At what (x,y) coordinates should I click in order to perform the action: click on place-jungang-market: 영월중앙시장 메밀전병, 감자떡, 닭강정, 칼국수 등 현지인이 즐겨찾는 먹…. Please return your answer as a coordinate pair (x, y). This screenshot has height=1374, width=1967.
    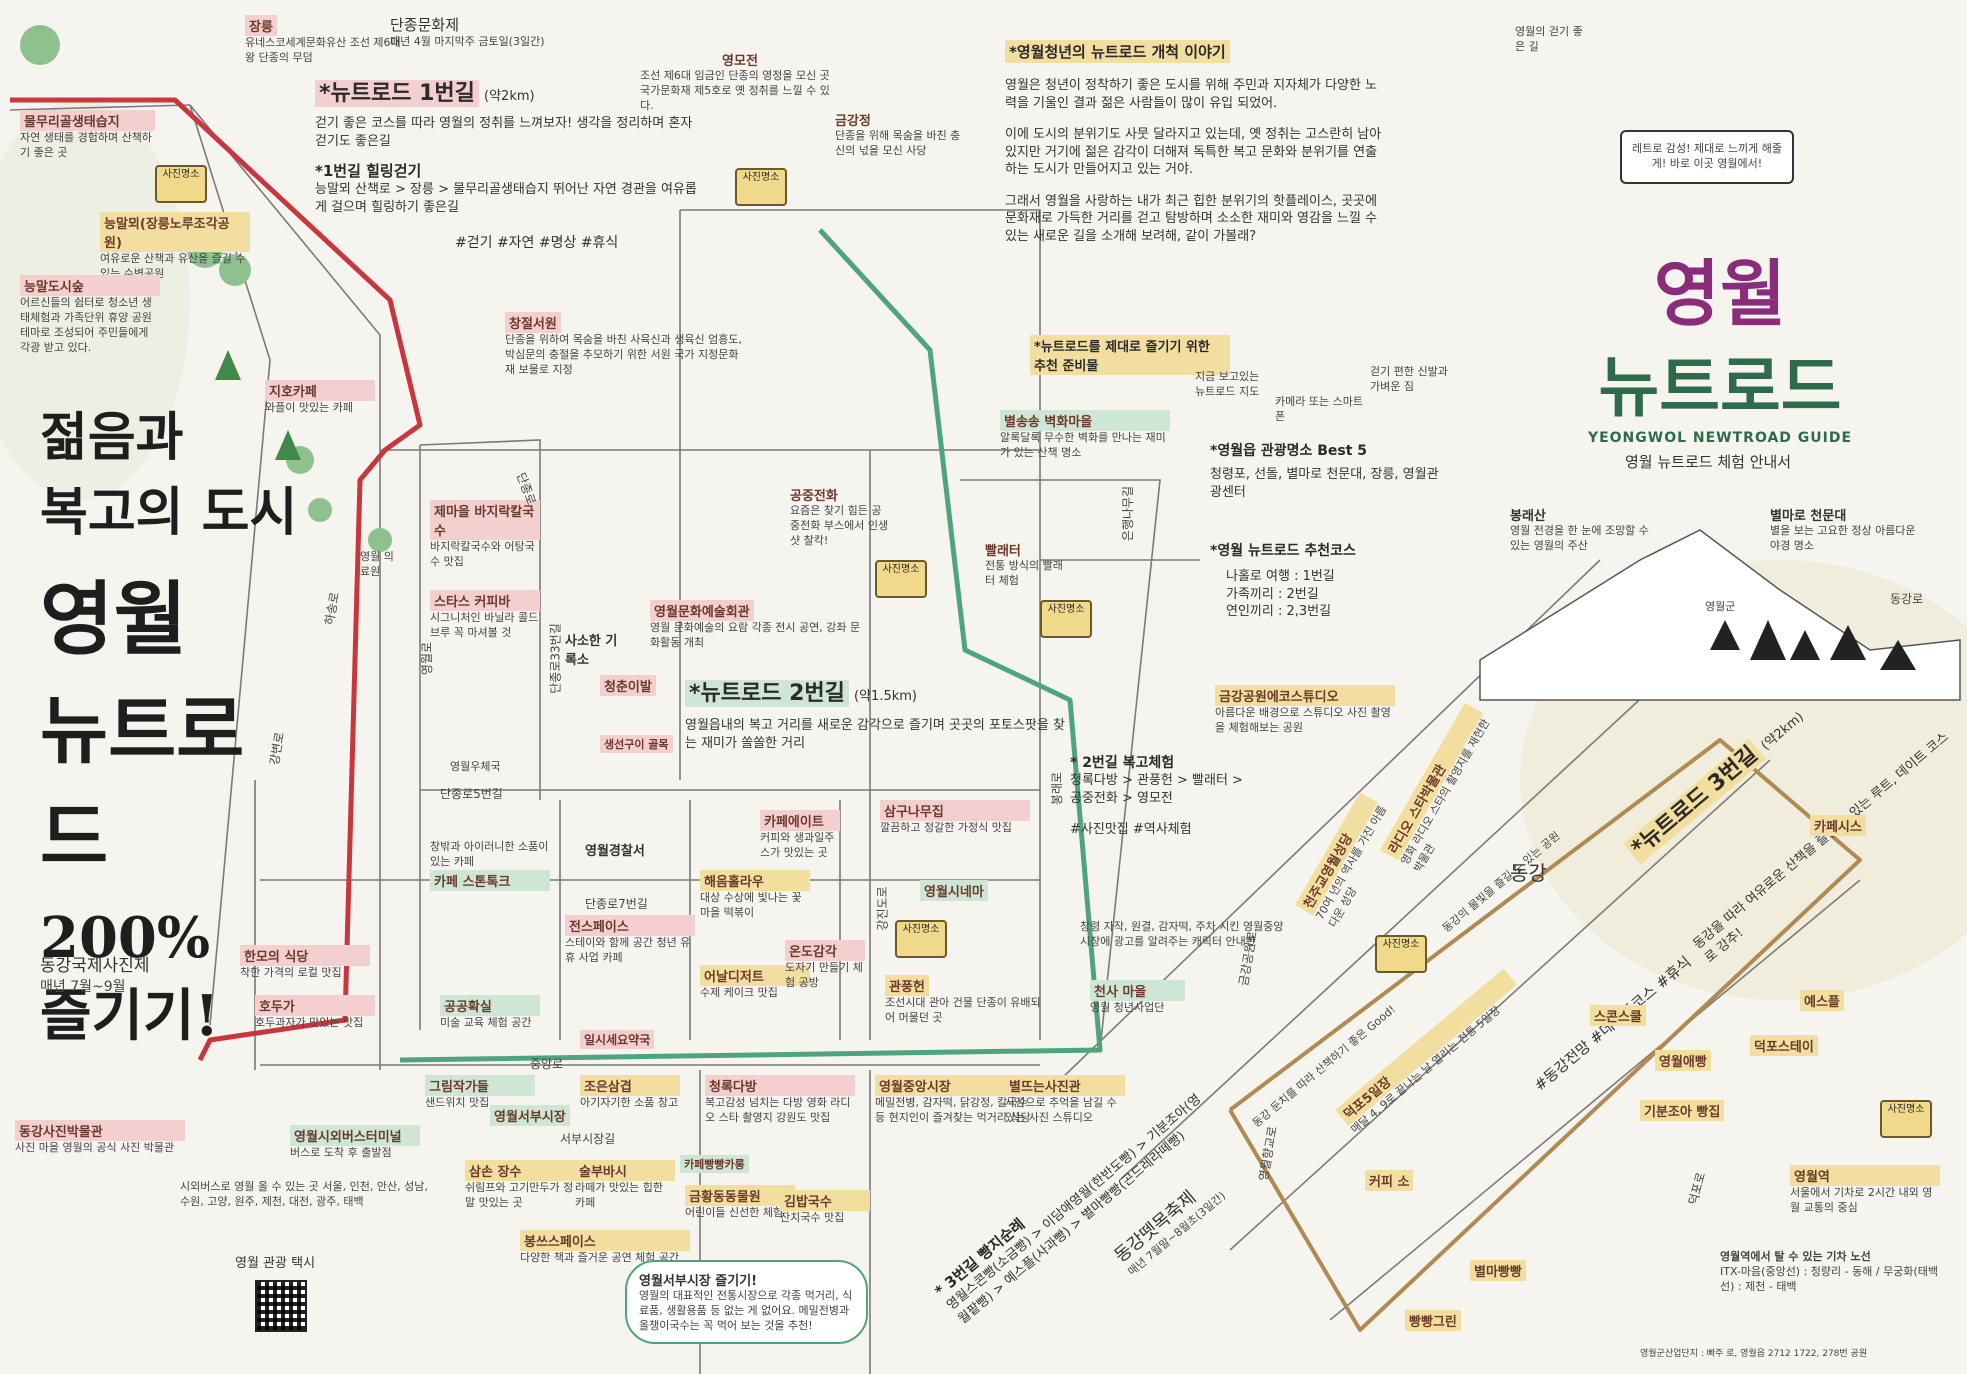
    Looking at the image, I should click on (955, 1100).